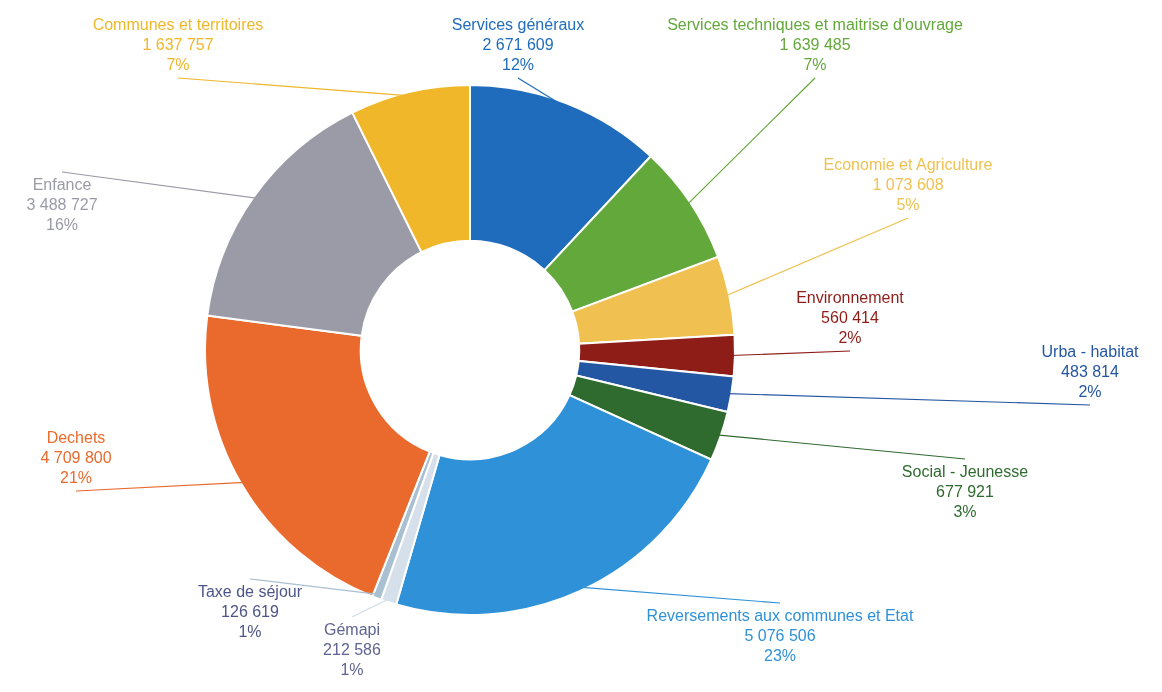 The width and height of the screenshot is (1162, 692). I want to click on data-label: 126 619 1%, so click(250, 621).